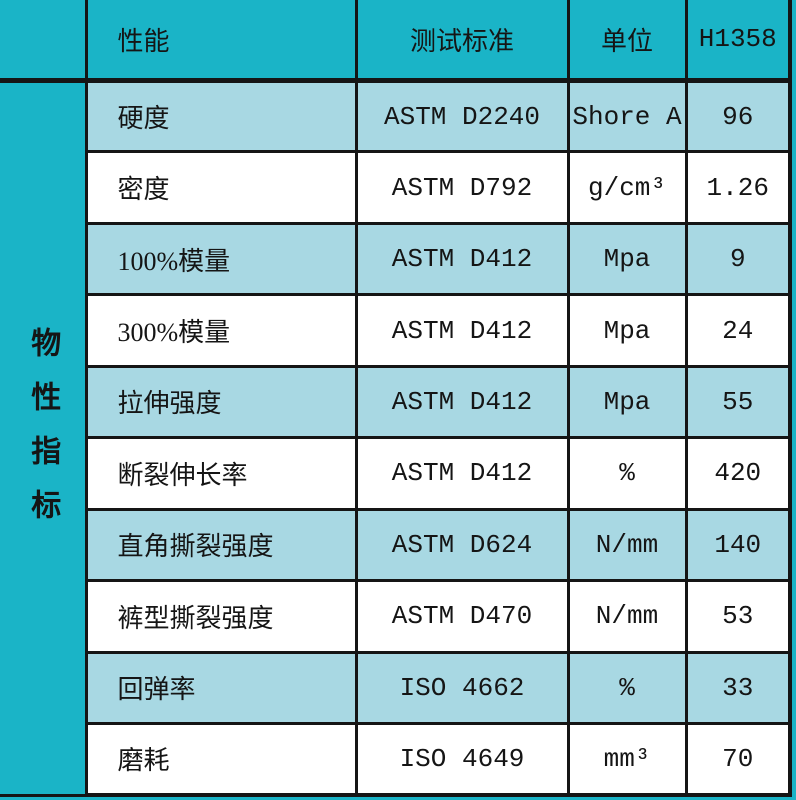 The image size is (796, 800). Describe the element at coordinates (462, 687) in the screenshot. I see `standard-cell: ISO 4662` at that location.